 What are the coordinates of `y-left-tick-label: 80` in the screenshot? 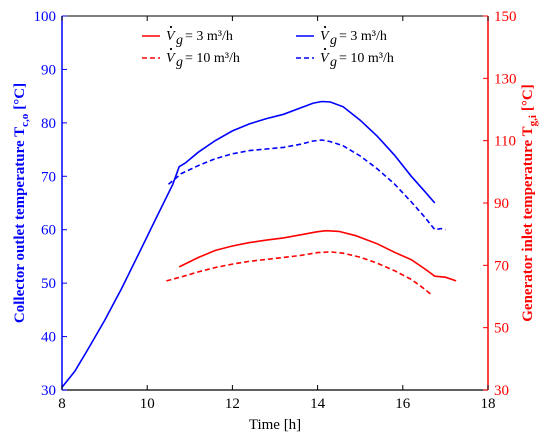 It's located at (48, 124).